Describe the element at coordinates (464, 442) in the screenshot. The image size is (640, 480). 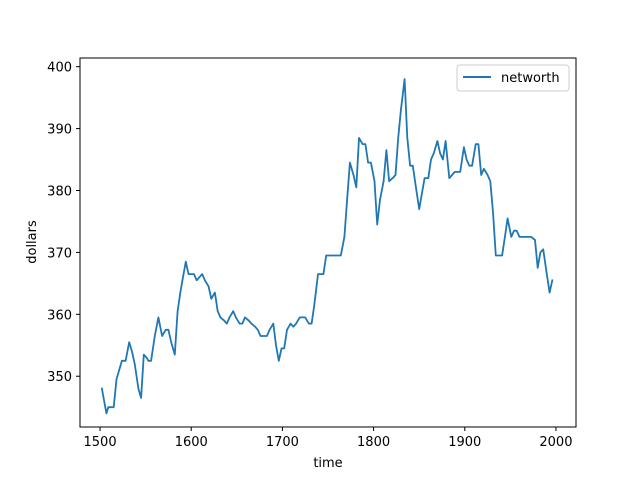
I see `x-tick-label: 1900` at that location.